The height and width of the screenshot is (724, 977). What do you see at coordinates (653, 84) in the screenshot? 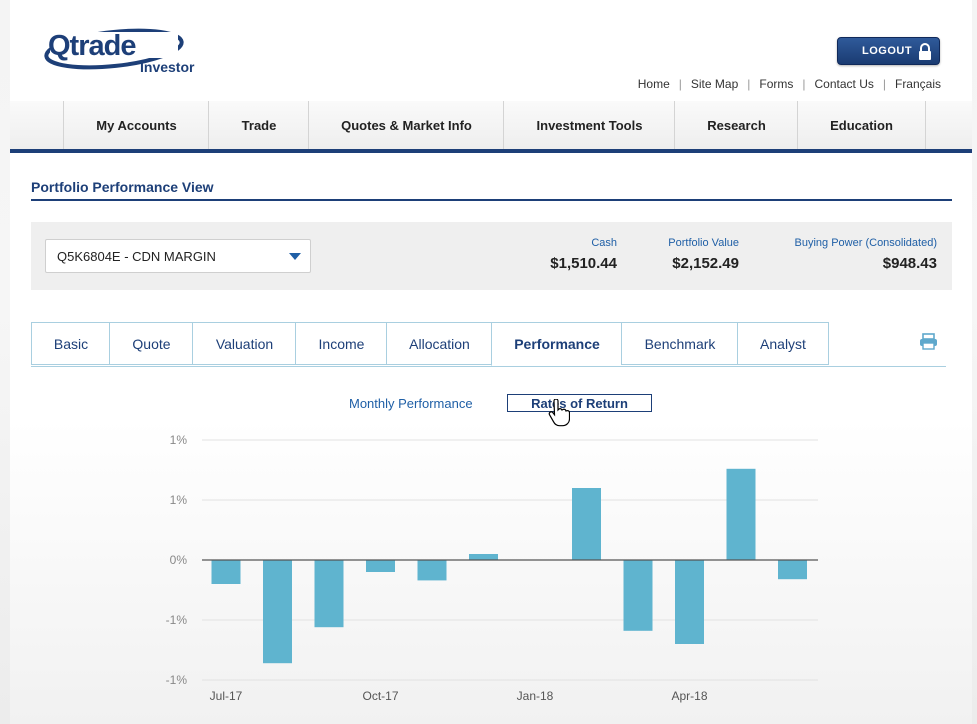
I see `link-home: Home` at bounding box center [653, 84].